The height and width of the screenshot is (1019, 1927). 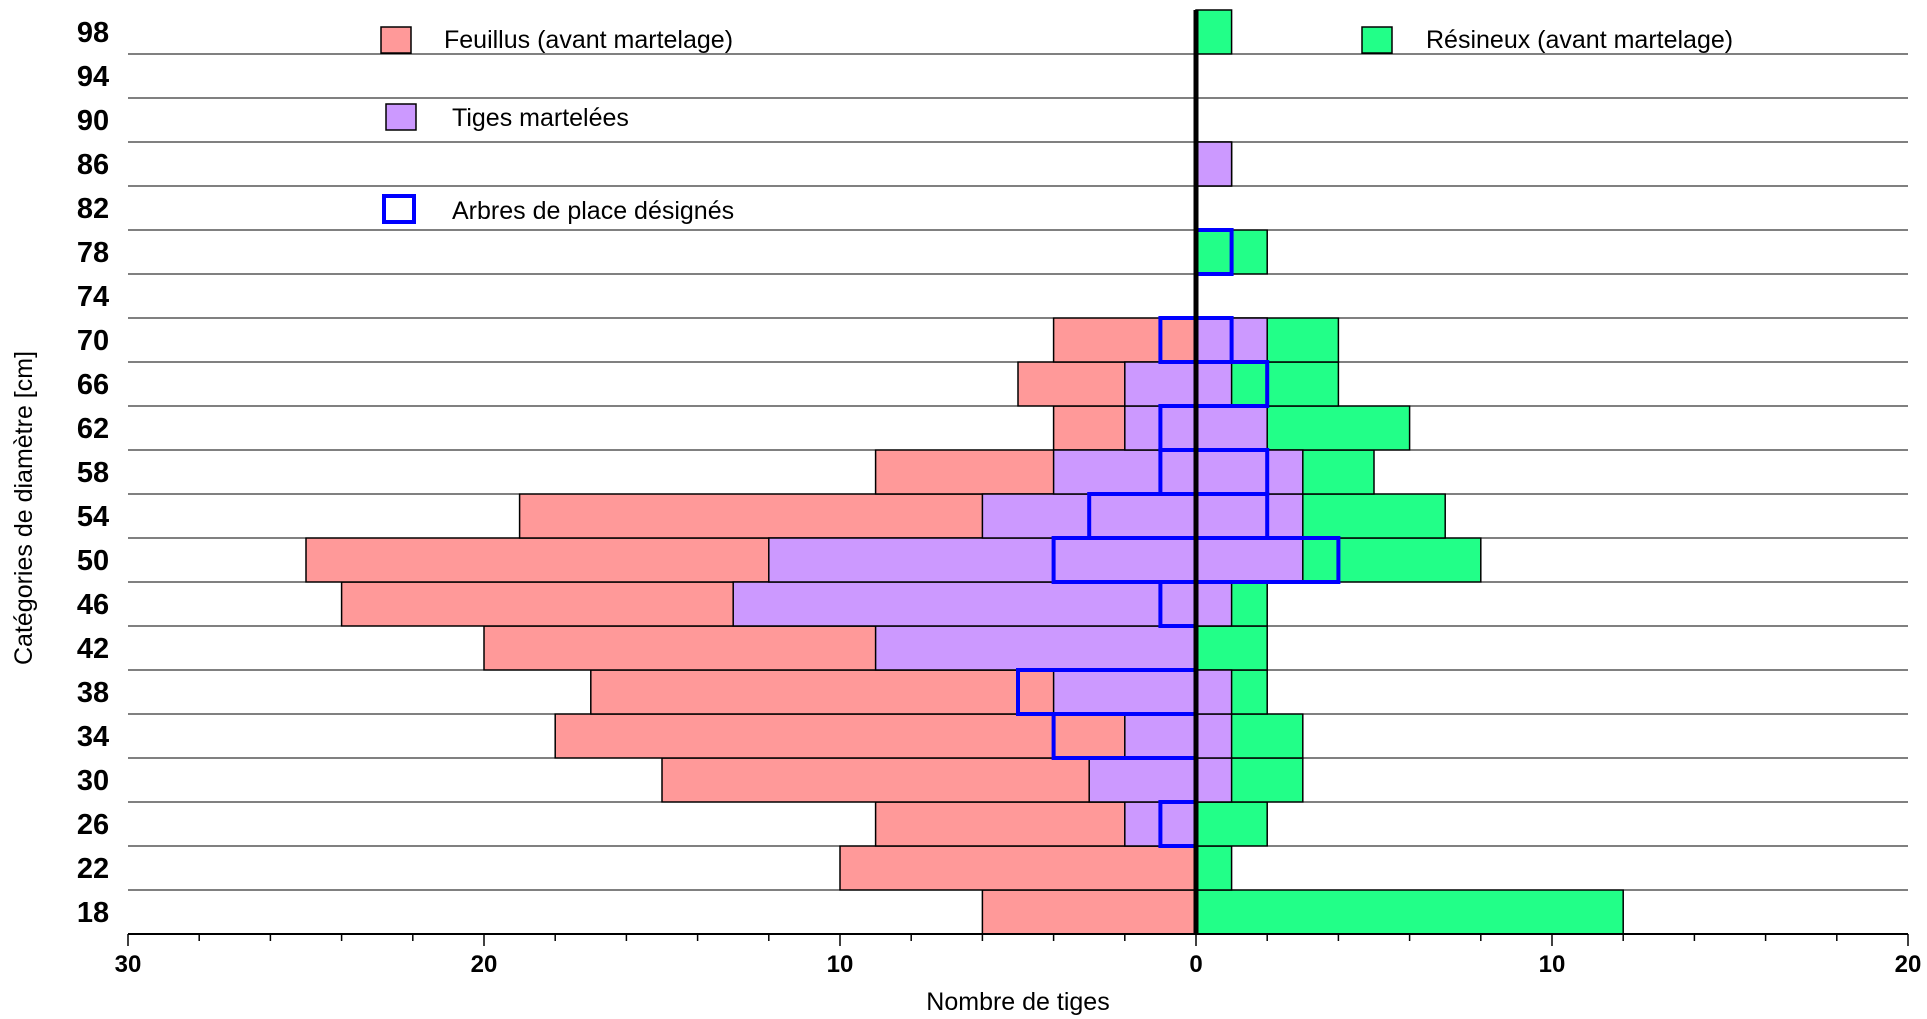 I want to click on y-tick-label: 58, so click(x=93, y=473).